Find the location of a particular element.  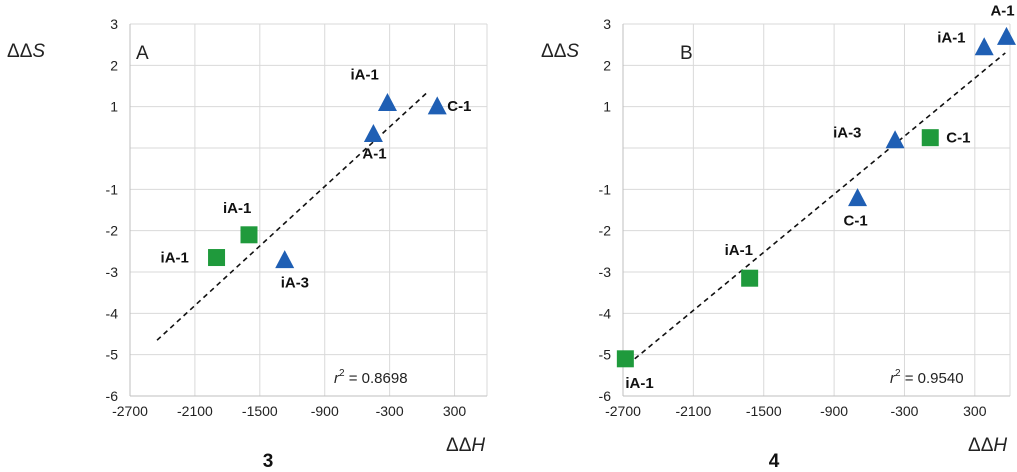

compound-number-label: 3 is located at coordinates (268, 461).